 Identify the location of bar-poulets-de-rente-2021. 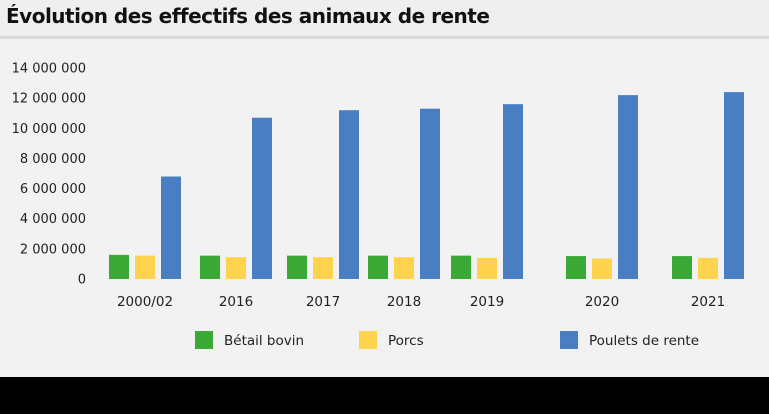
(734, 185).